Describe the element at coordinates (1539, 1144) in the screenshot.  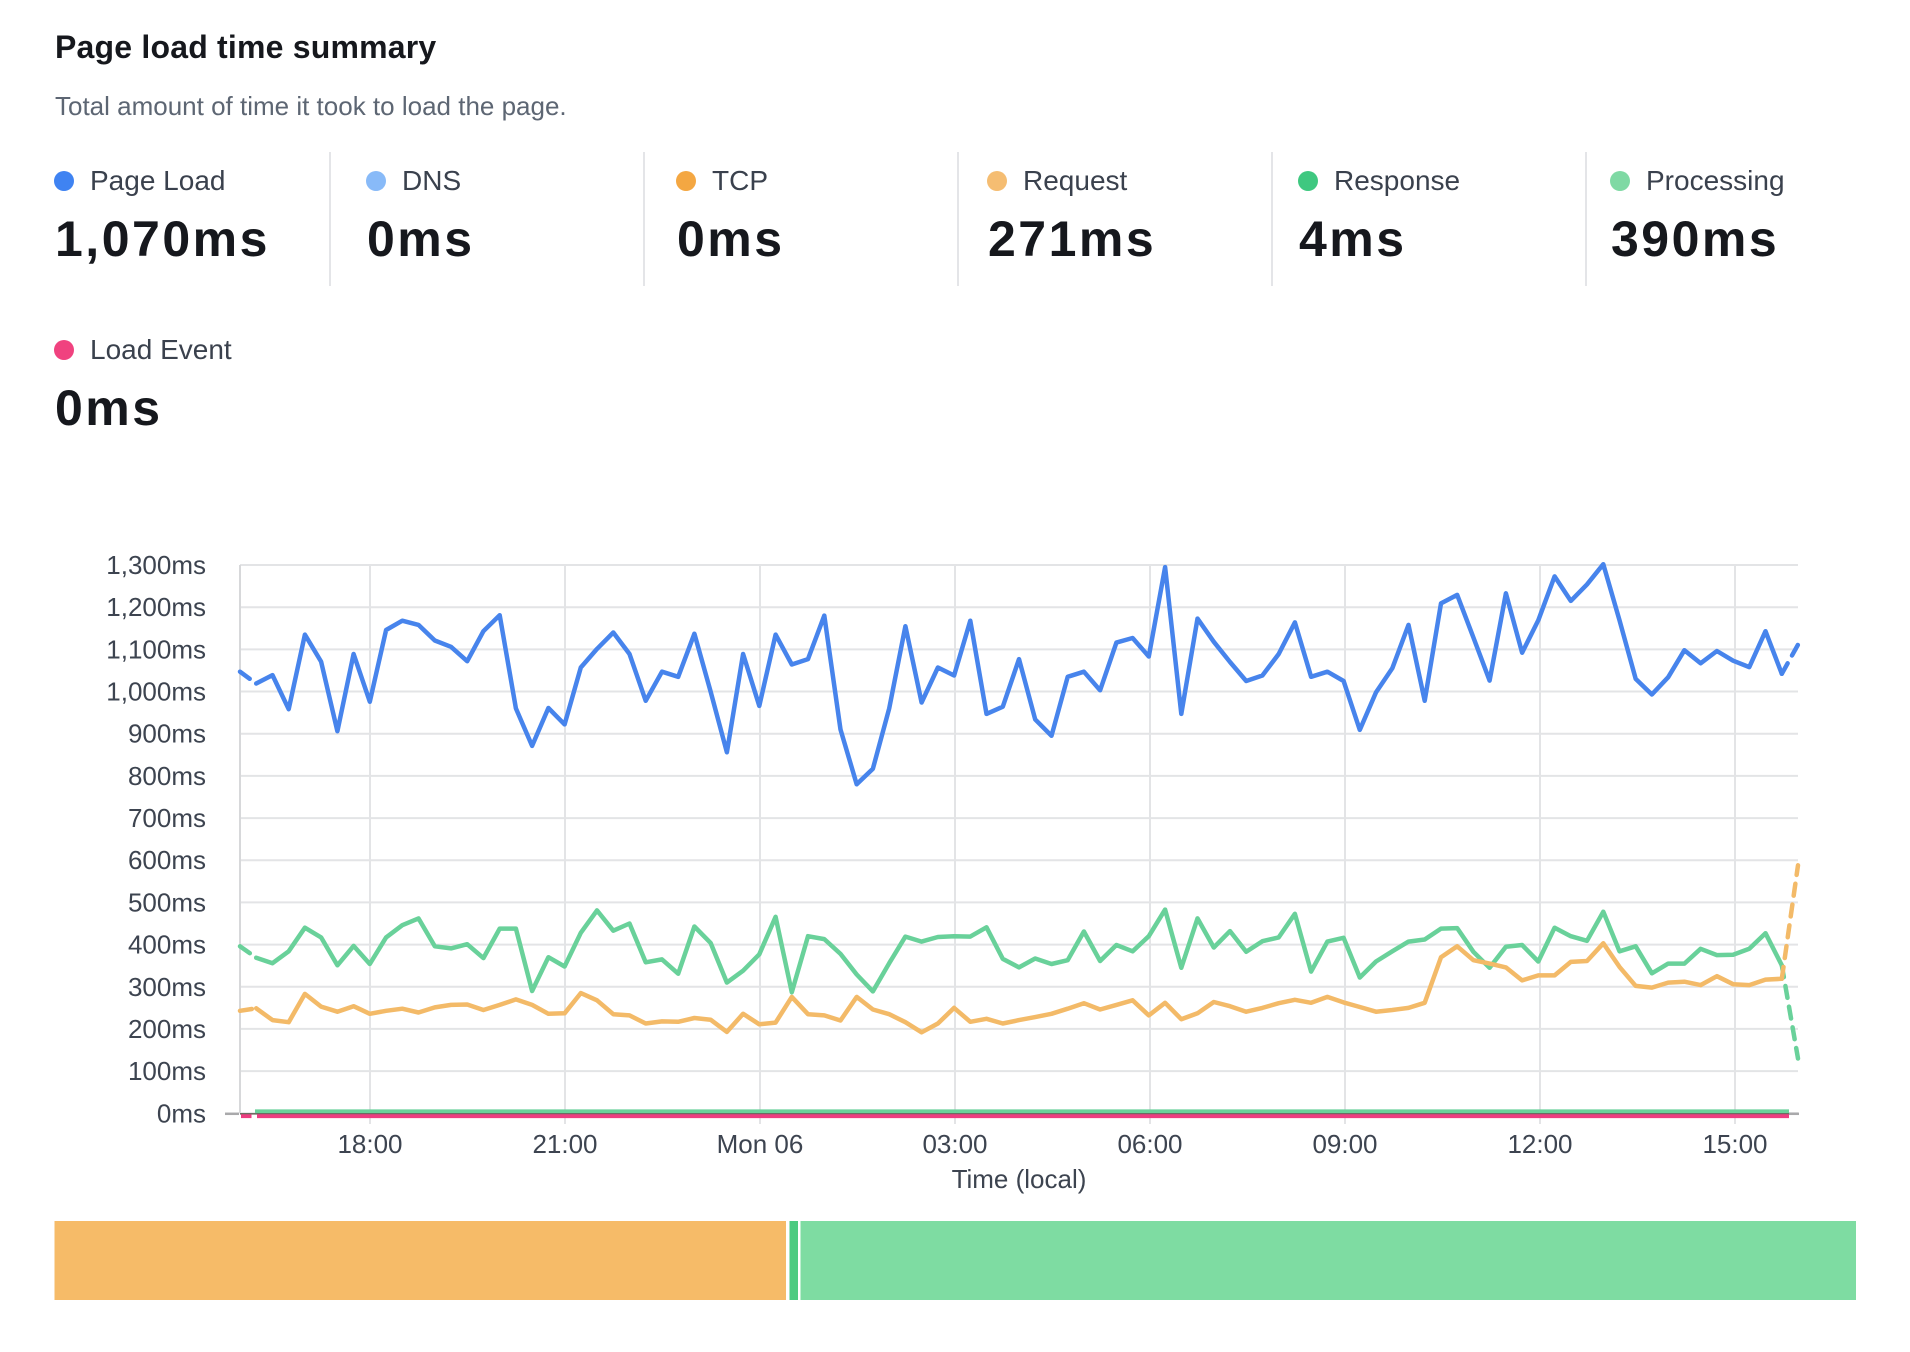
I see `svg-text: 12:00` at that location.